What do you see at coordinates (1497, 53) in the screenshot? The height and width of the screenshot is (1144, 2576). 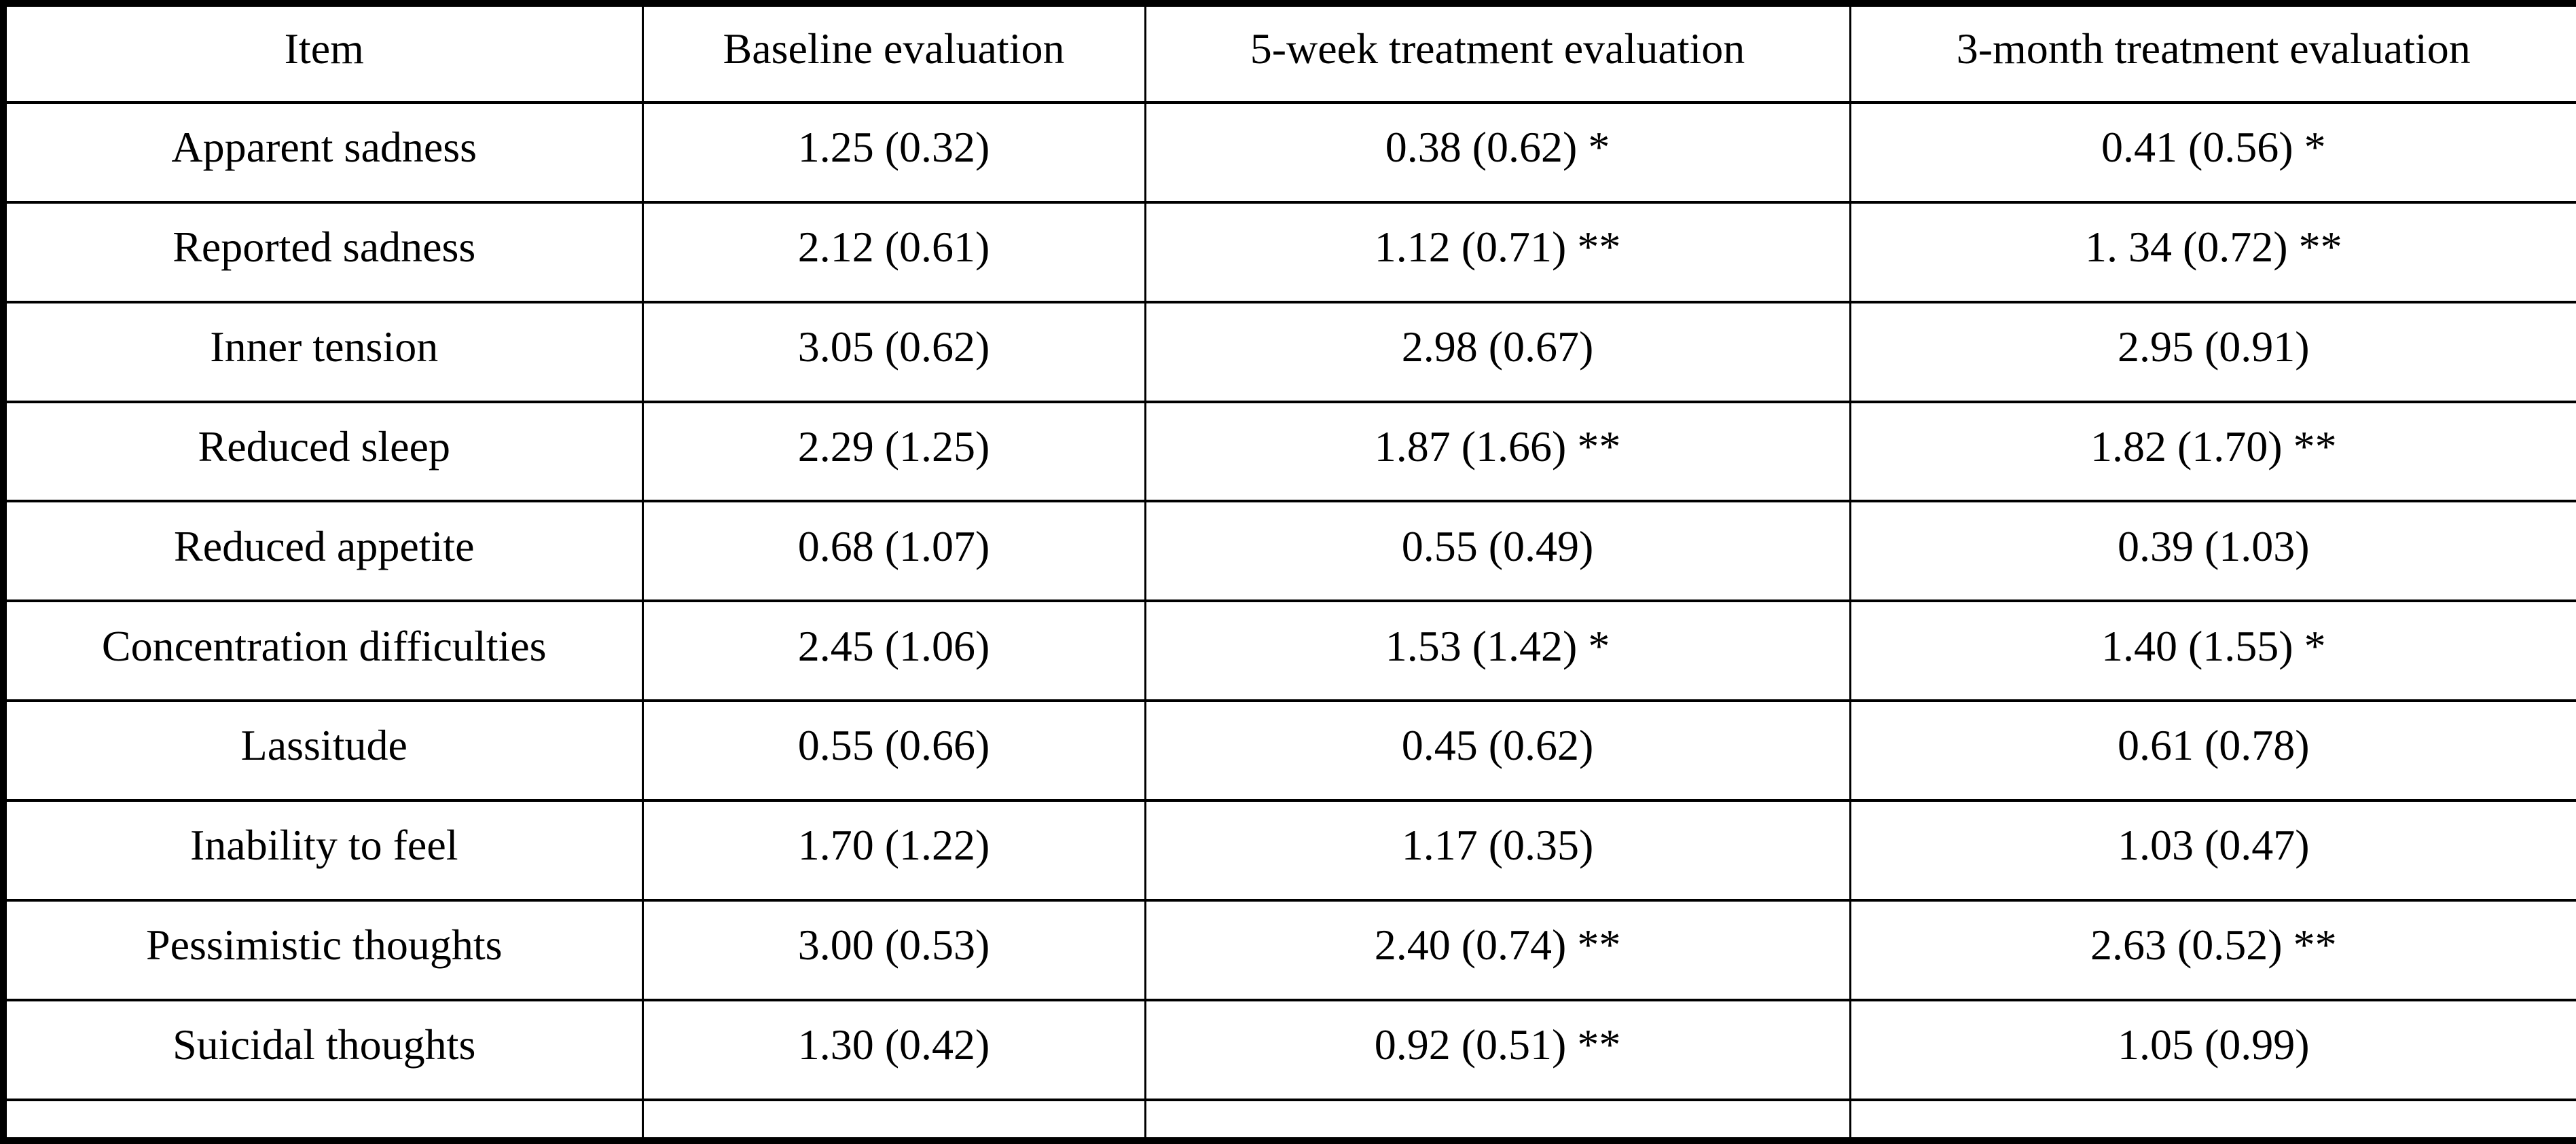 I see `column-header-5-week: 5-week treatment evaluation` at bounding box center [1497, 53].